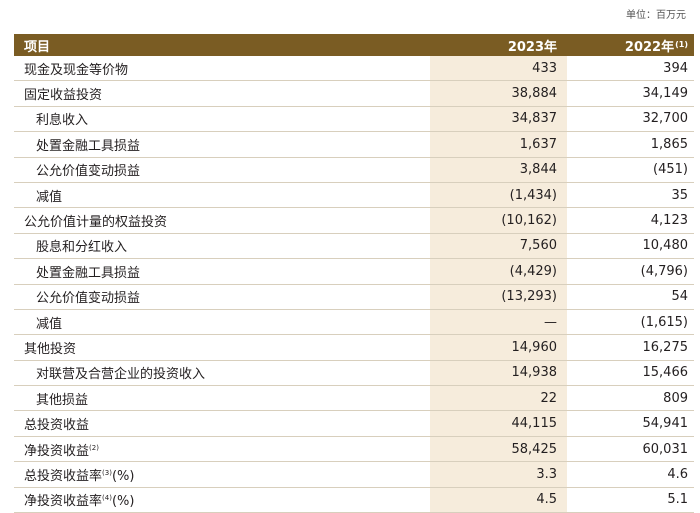 This screenshot has height=513, width=700. I want to click on row-value-2023: 3.3, so click(498, 474).